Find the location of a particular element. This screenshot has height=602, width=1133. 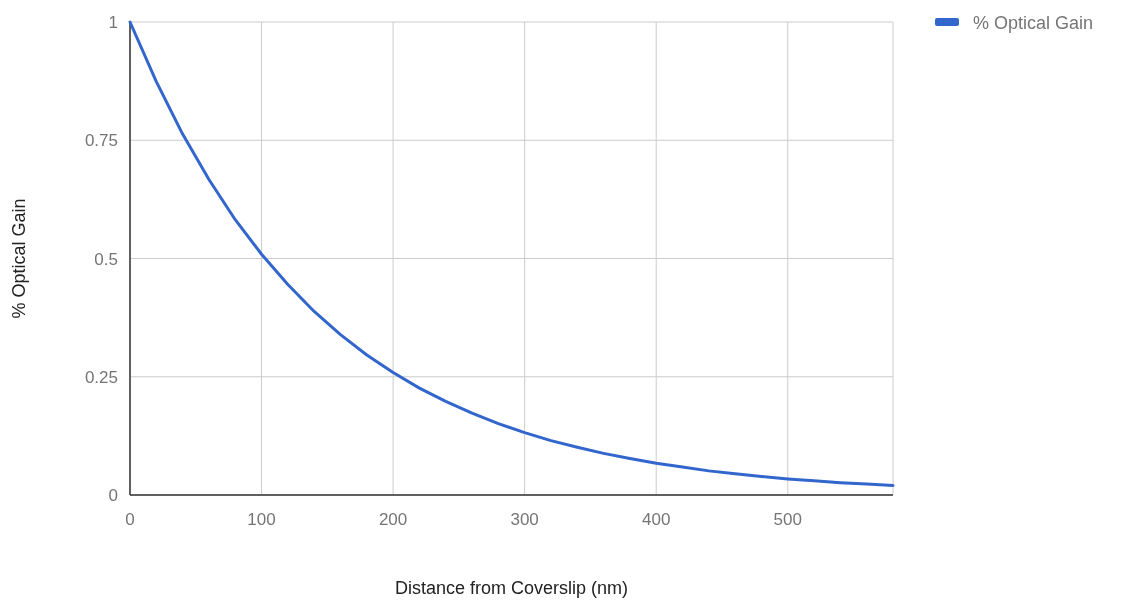

y-axis-title: % Optical Gain is located at coordinates (19, 258).